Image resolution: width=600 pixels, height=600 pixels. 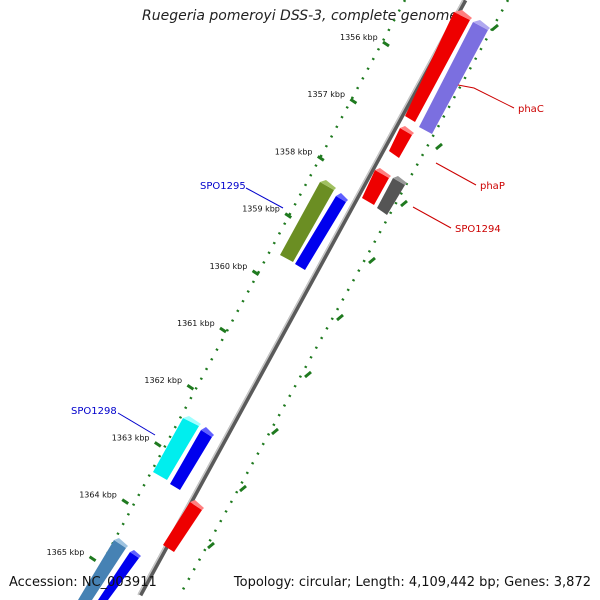 I want to click on gene-SPO1298, so click(x=177, y=448).